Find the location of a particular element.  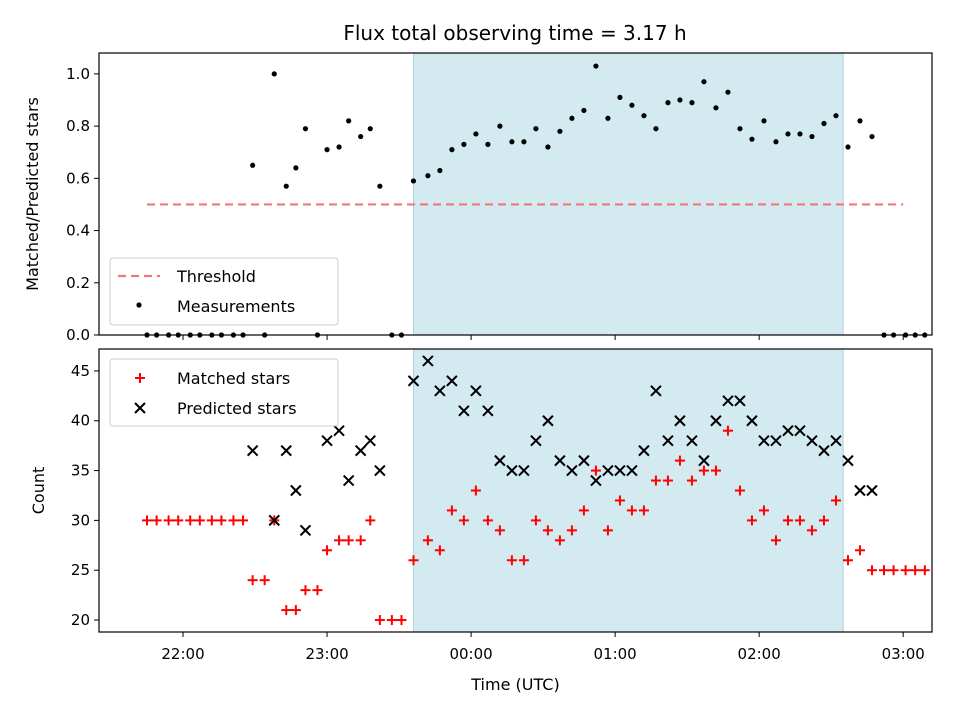

top-ytick-label: 1.0 is located at coordinates (78, 74).